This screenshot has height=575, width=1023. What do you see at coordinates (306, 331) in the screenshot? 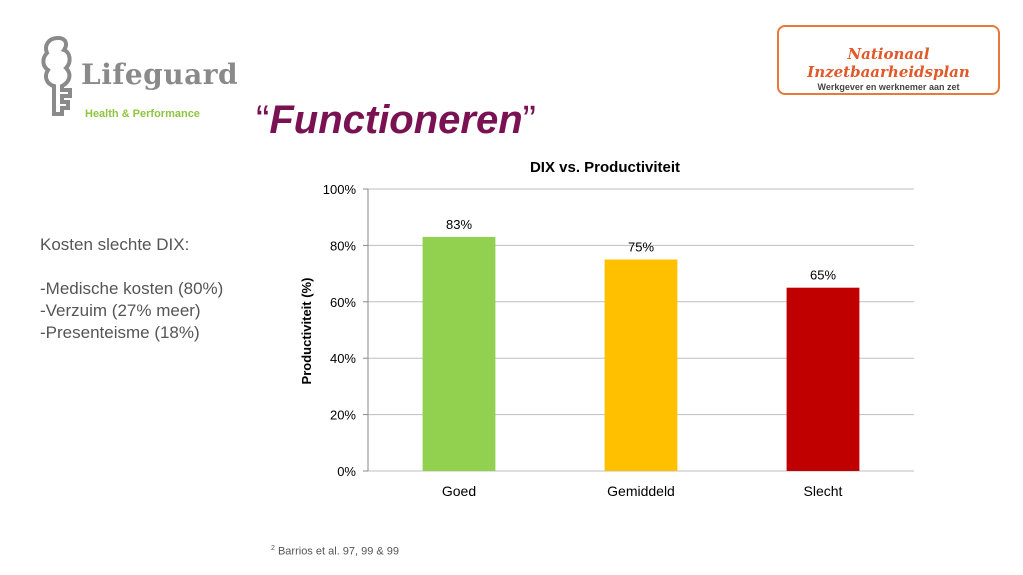
I see `y-axis-label: Productiviteit (%)` at bounding box center [306, 331].